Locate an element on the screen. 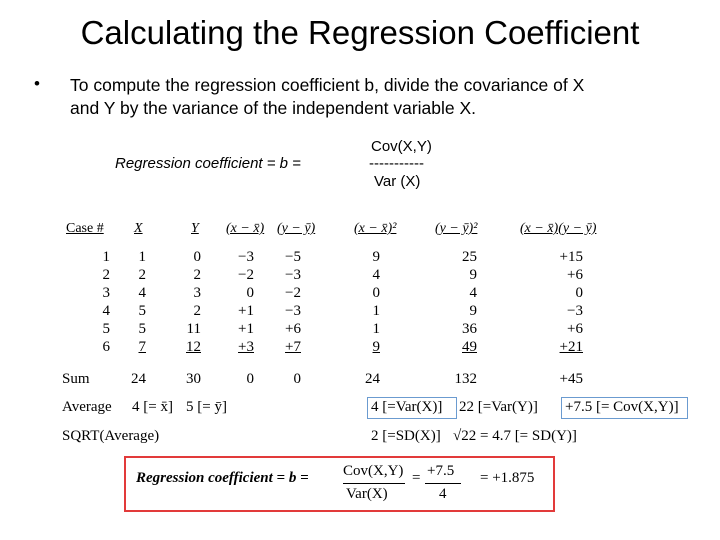 The width and height of the screenshot is (720, 540). average-x: 4 [= x̄] is located at coordinates (152, 407).